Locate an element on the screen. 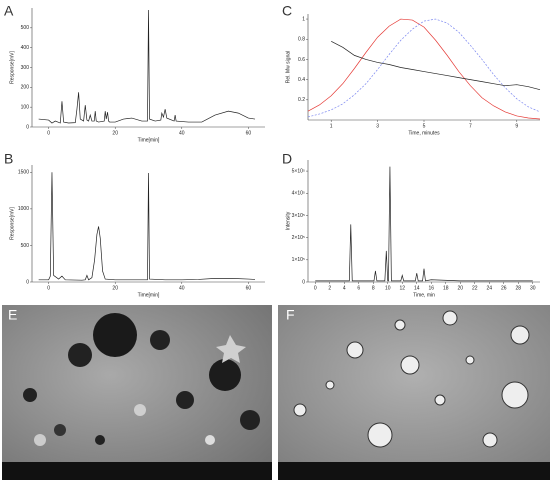  y-tick-label: 1×10⁵ is located at coordinates (298, 260).